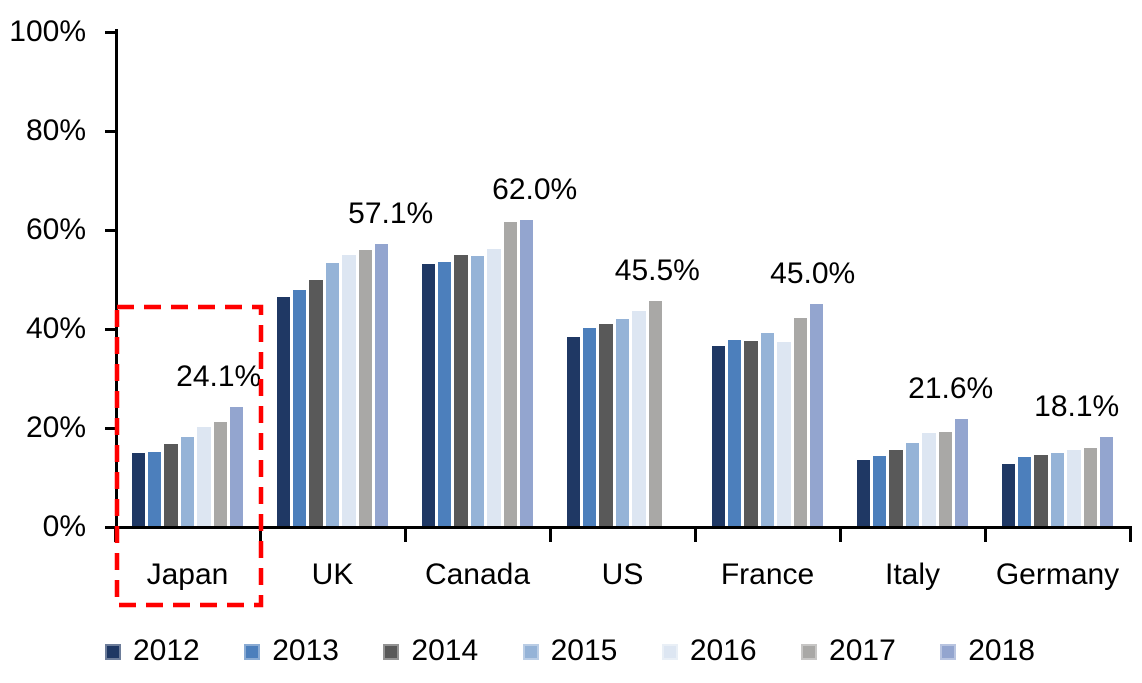  I want to click on y-tick-label: 40%, so click(55, 328).